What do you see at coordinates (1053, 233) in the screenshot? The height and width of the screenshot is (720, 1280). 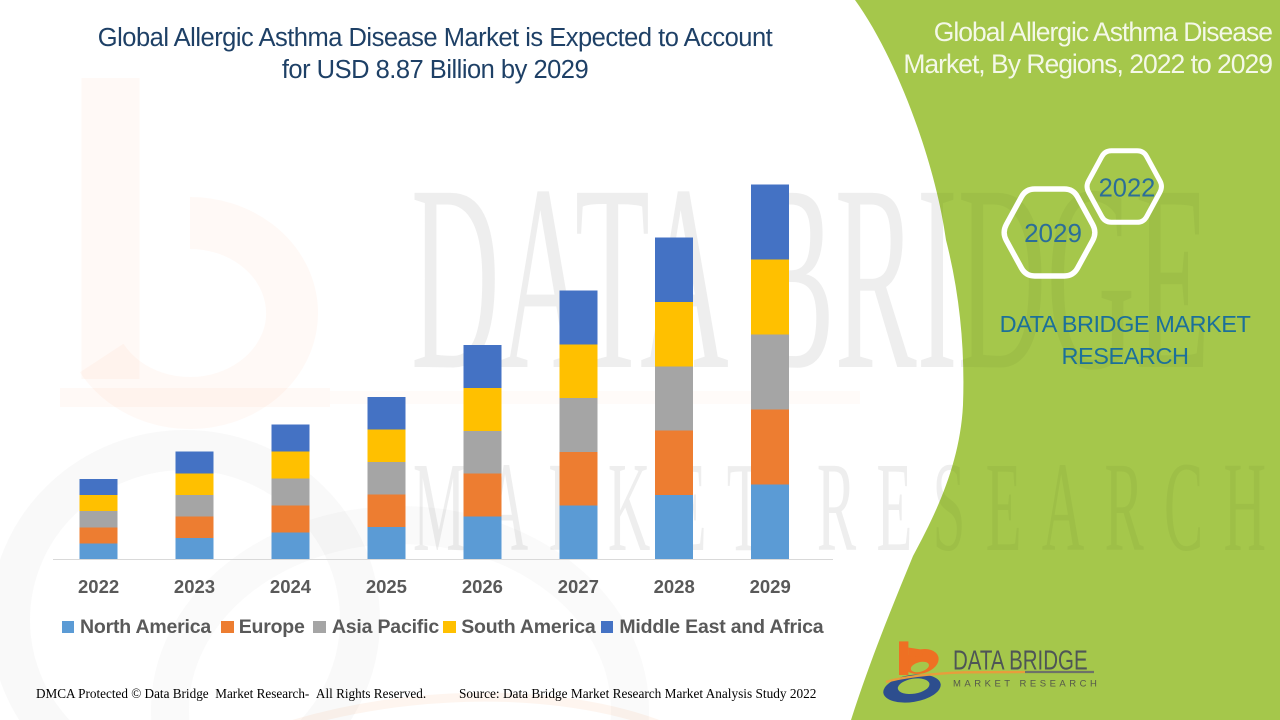 I see `svg-text: 2029` at bounding box center [1053, 233].